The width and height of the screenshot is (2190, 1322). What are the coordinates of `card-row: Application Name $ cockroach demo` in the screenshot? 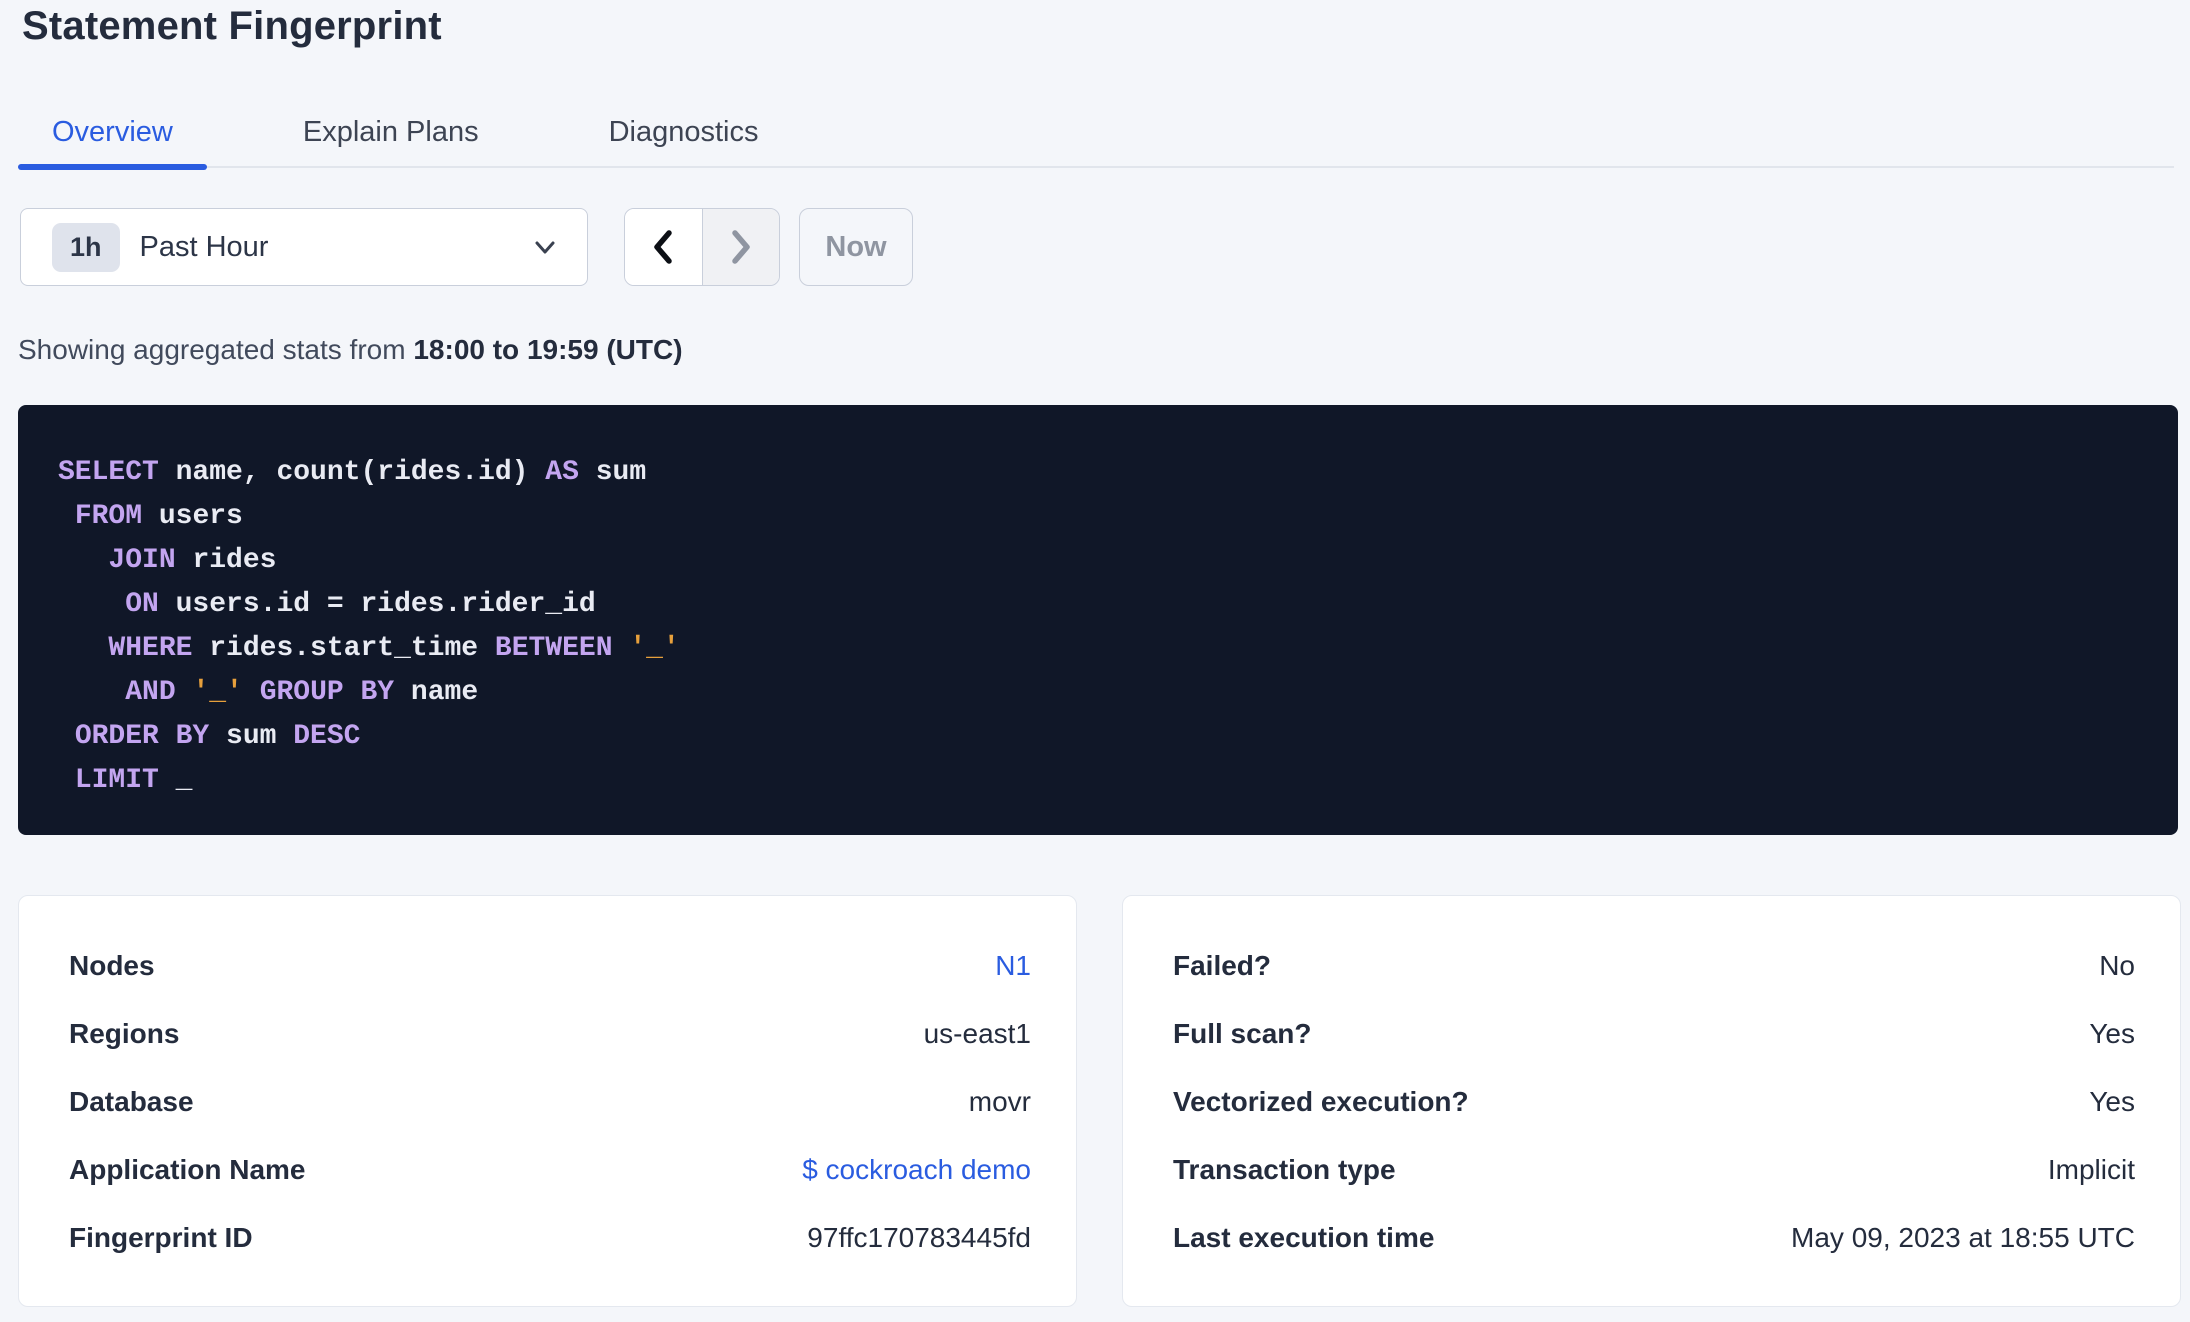 It's located at (550, 1170).